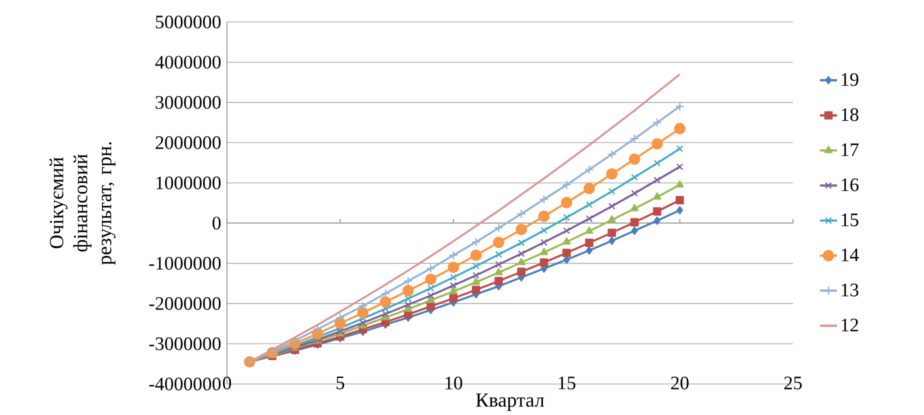  Describe the element at coordinates (340, 383) in the screenshot. I see `x-tick-label: 5` at that location.